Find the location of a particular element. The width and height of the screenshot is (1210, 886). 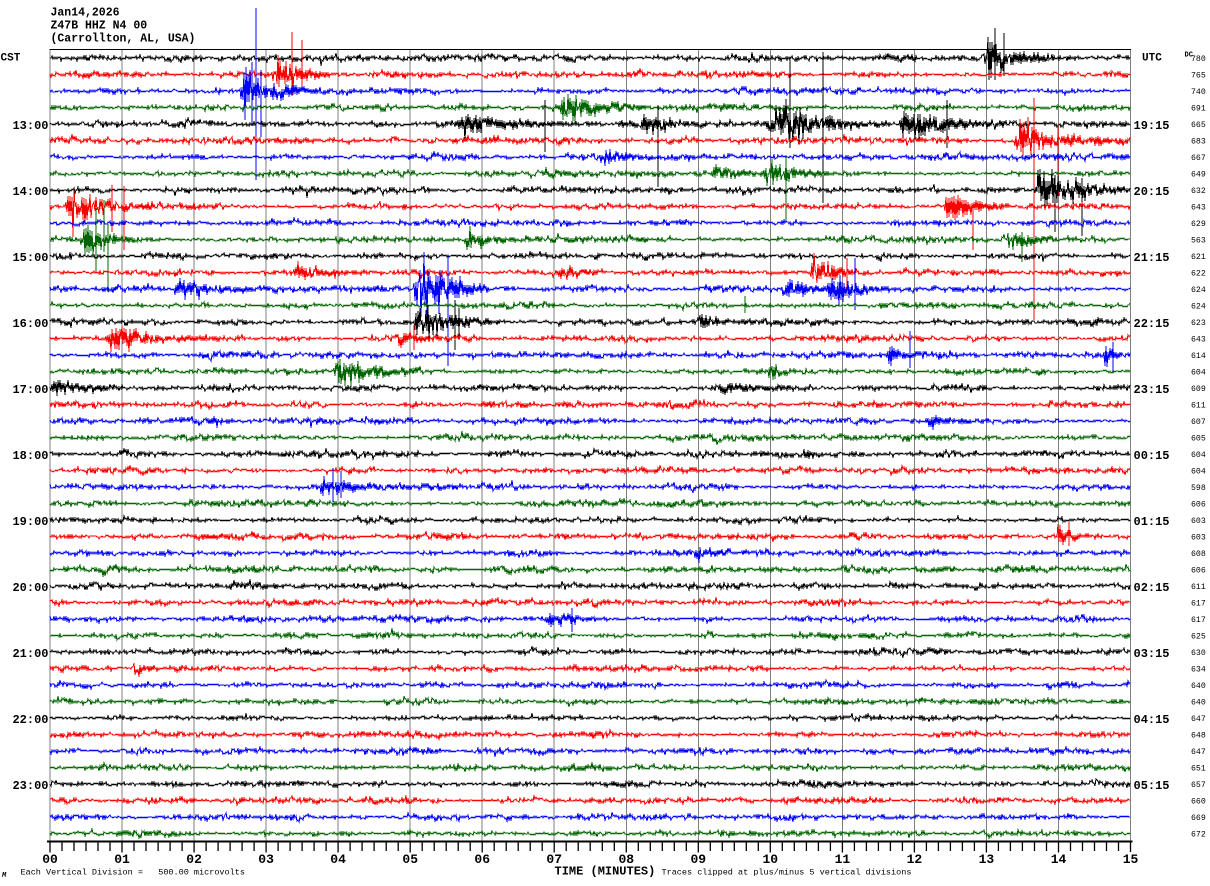

svg-text: M is located at coordinates (4, 876).